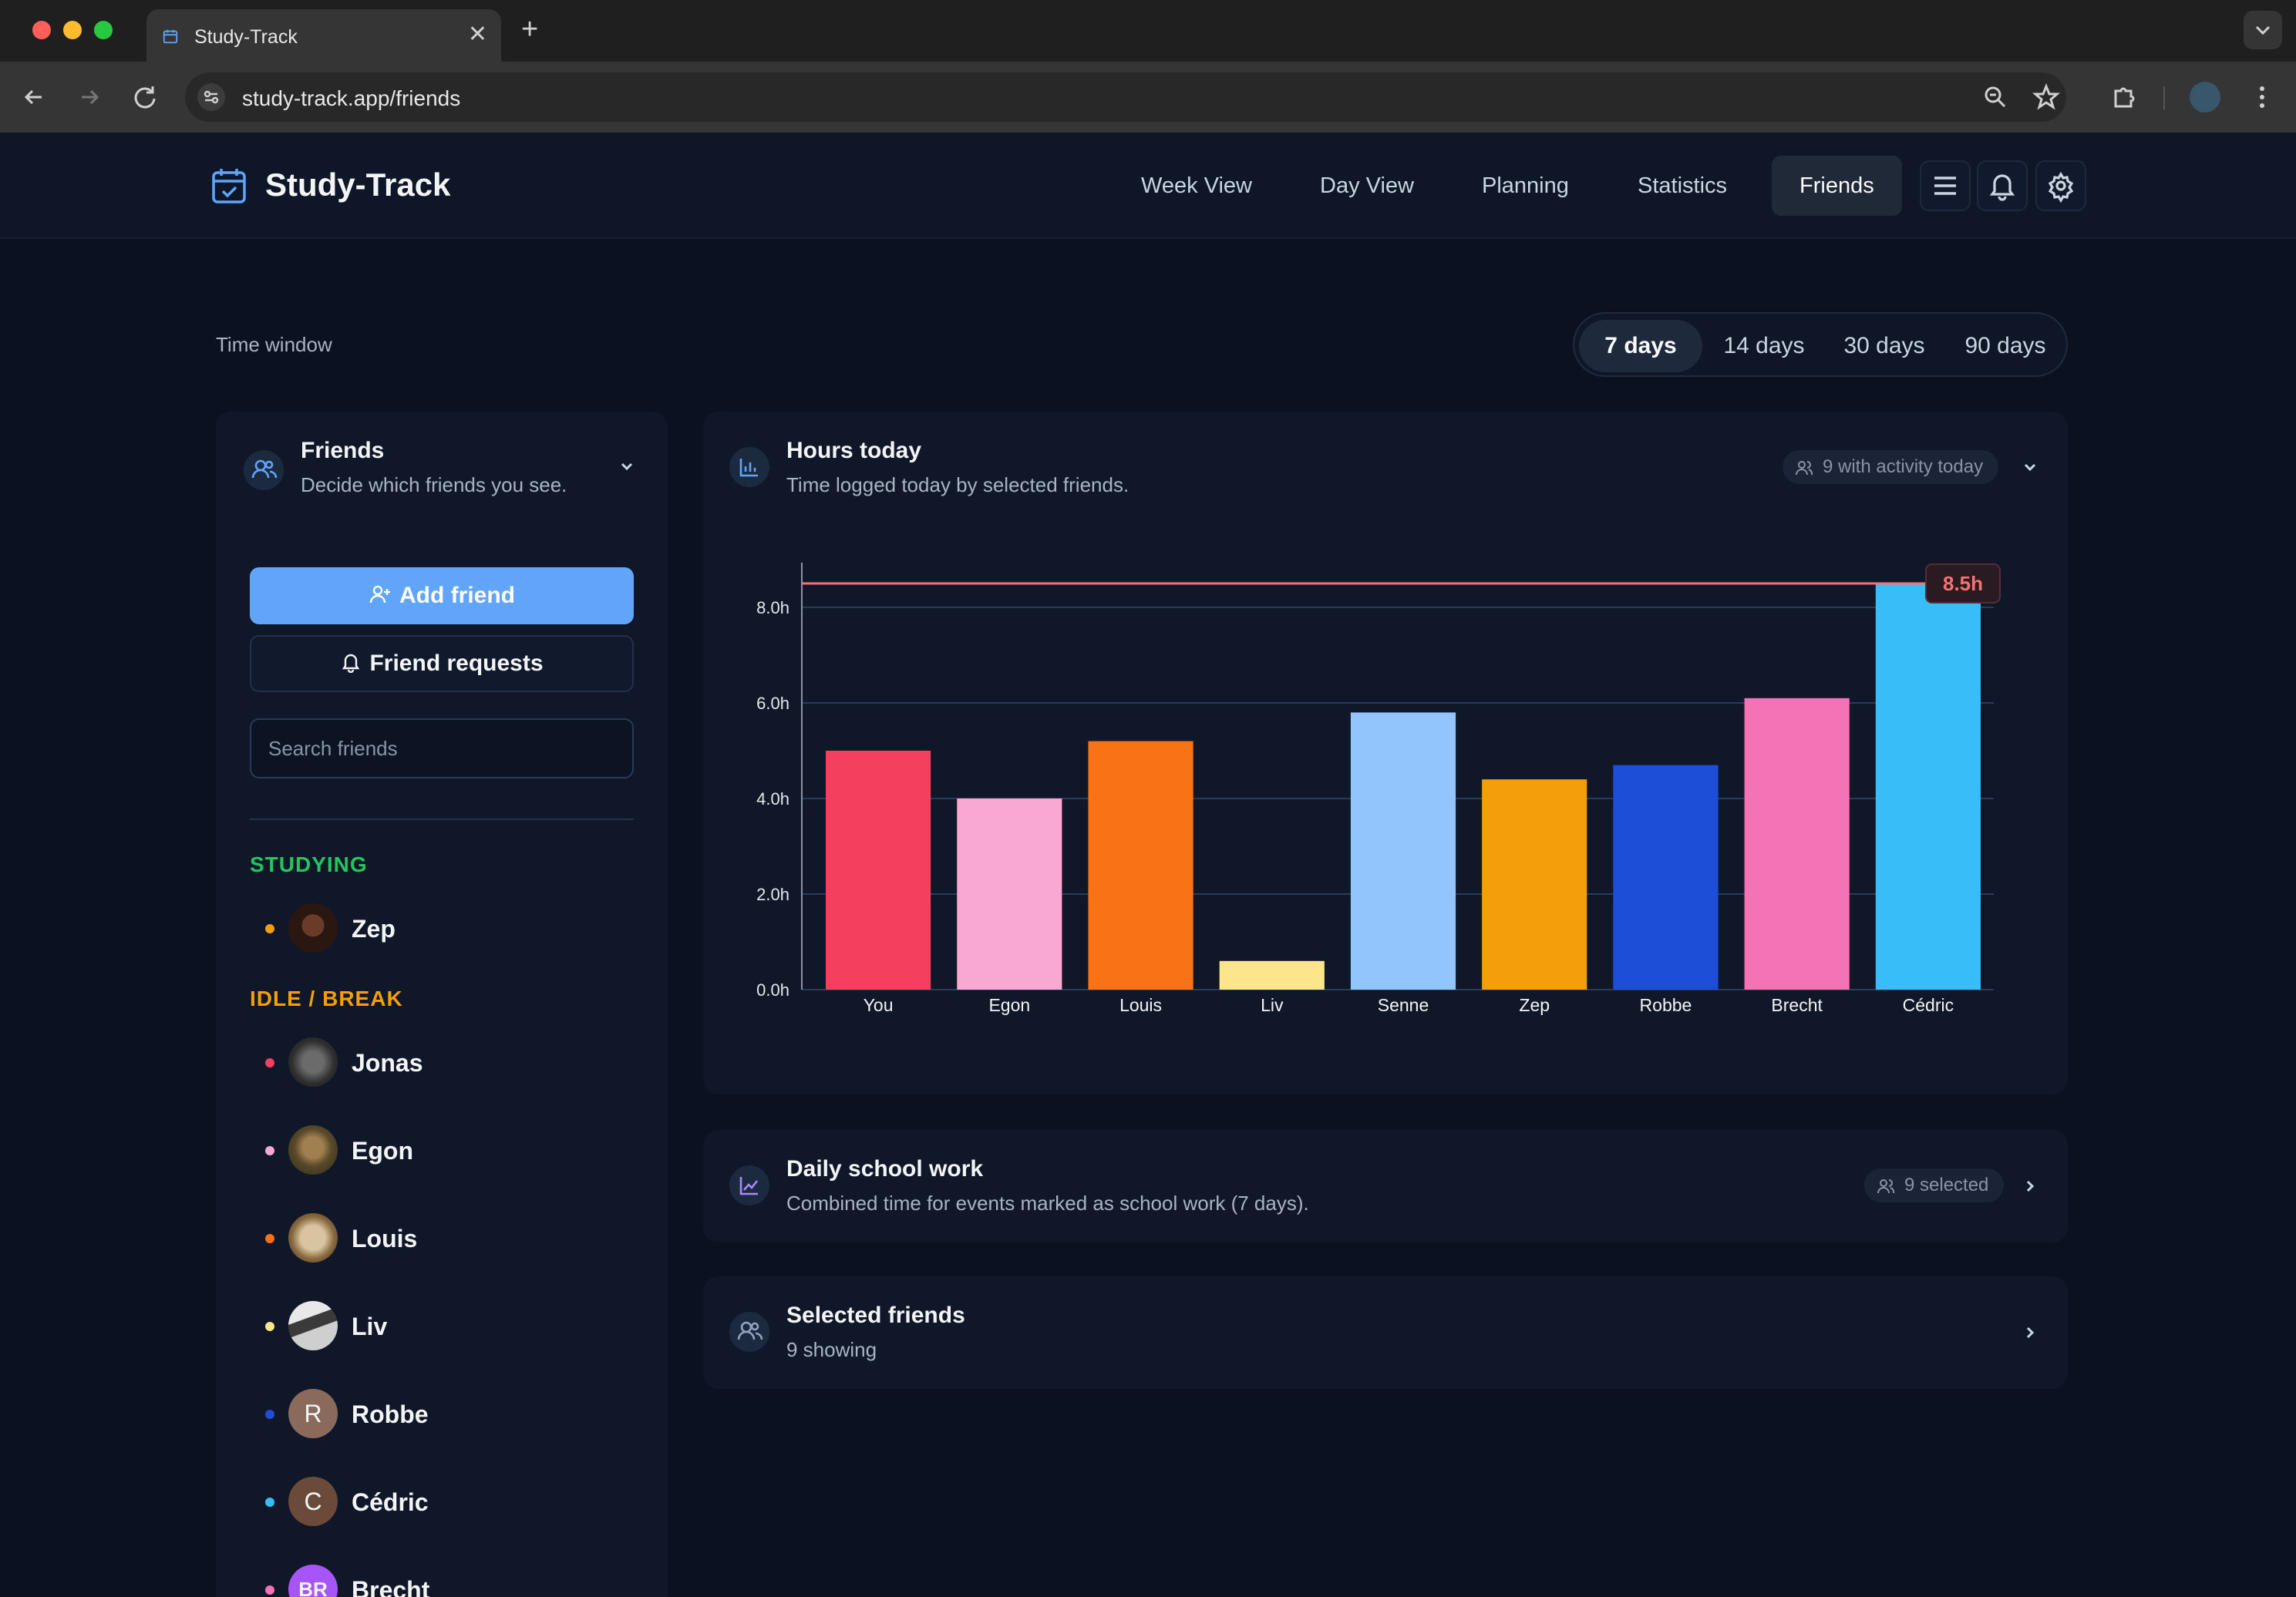 The width and height of the screenshot is (2296, 1597). I want to click on site-settings-icon, so click(211, 97).